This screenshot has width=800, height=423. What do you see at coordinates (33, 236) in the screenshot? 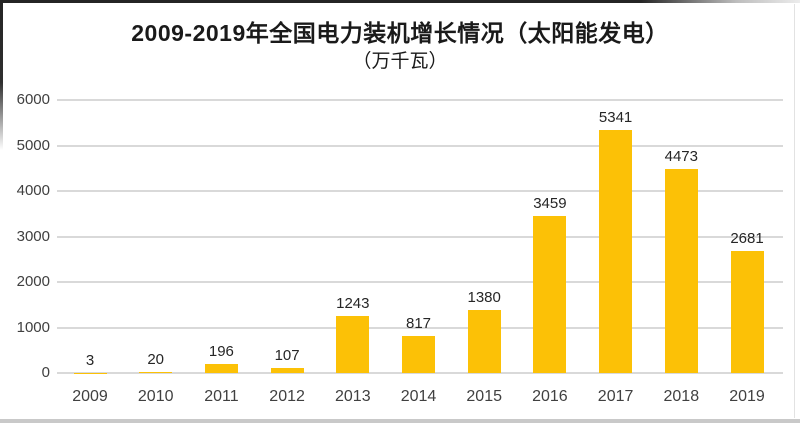
I see `y-tick-label-3000: 3000` at bounding box center [33, 236].